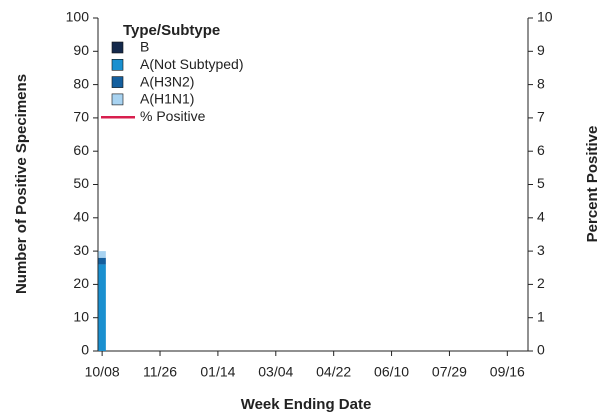 The height and width of the screenshot is (415, 602). What do you see at coordinates (507, 372) in the screenshot?
I see `x-tick-label: 09/16` at bounding box center [507, 372].